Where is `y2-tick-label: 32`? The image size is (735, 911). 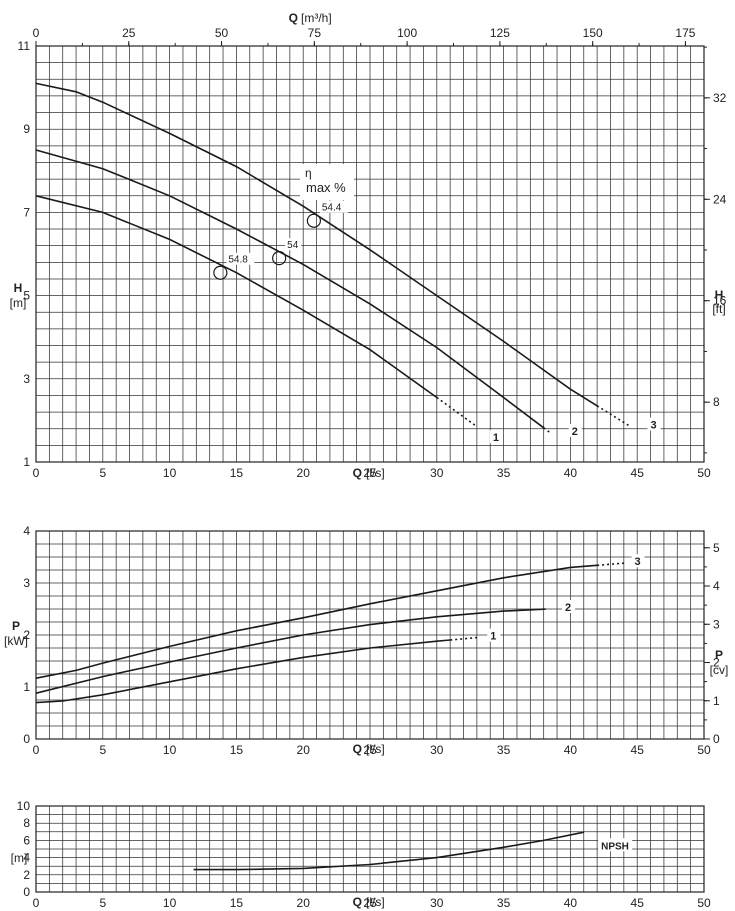
y2-tick-label: 32 is located at coordinates (720, 98).